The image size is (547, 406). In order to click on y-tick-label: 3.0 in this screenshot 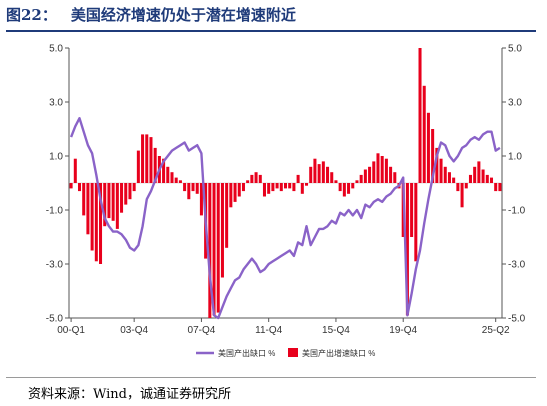, I will do `click(56, 103)`.